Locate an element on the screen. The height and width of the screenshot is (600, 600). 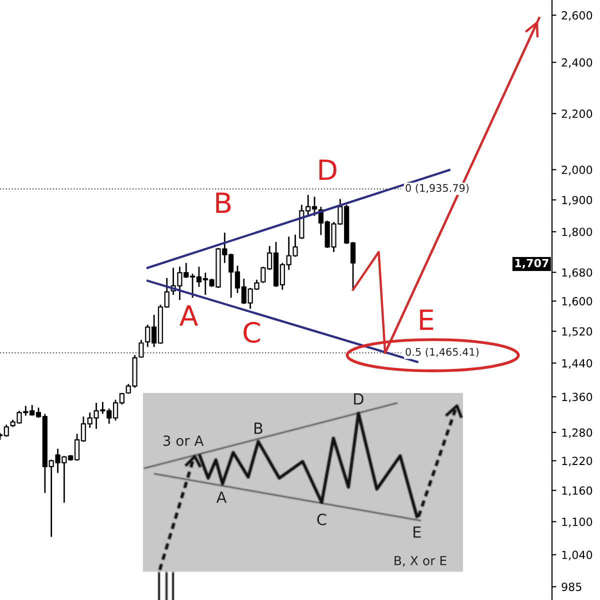
annotation: 3 or A is located at coordinates (183, 440).